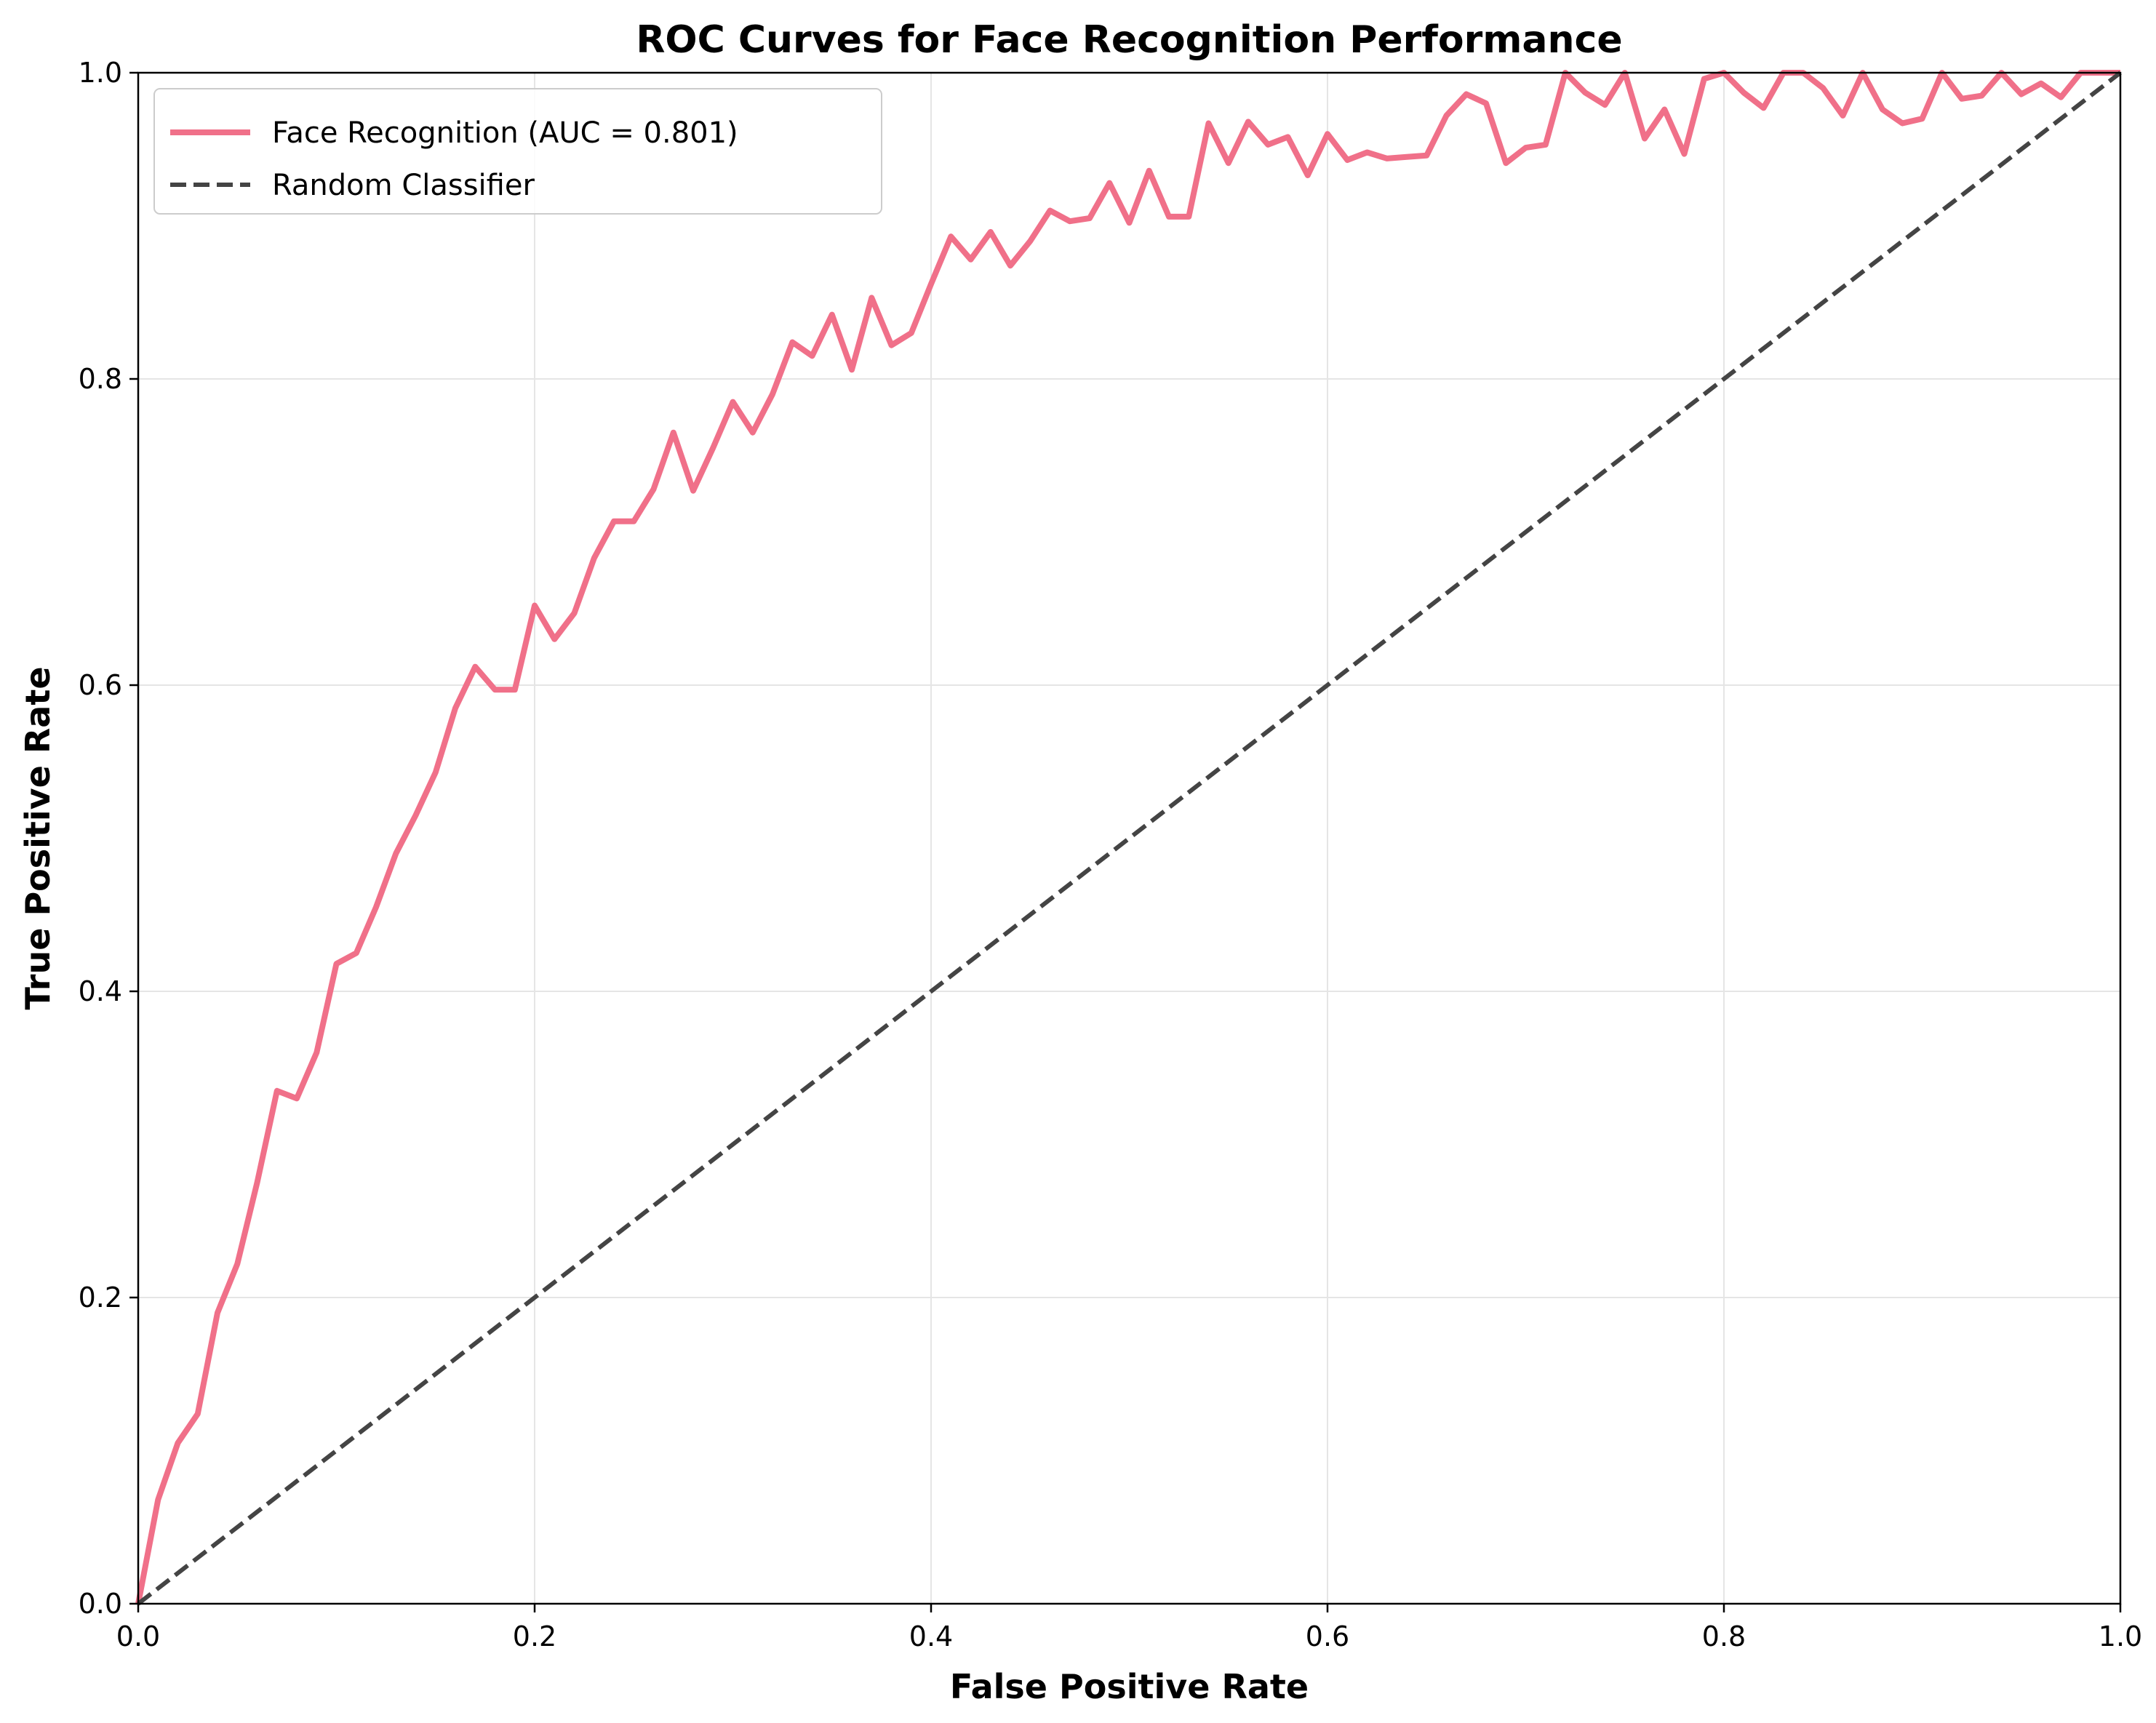 Image resolution: width=2156 pixels, height=1723 pixels. I want to click on y-tick-label: 0.4, so click(100, 991).